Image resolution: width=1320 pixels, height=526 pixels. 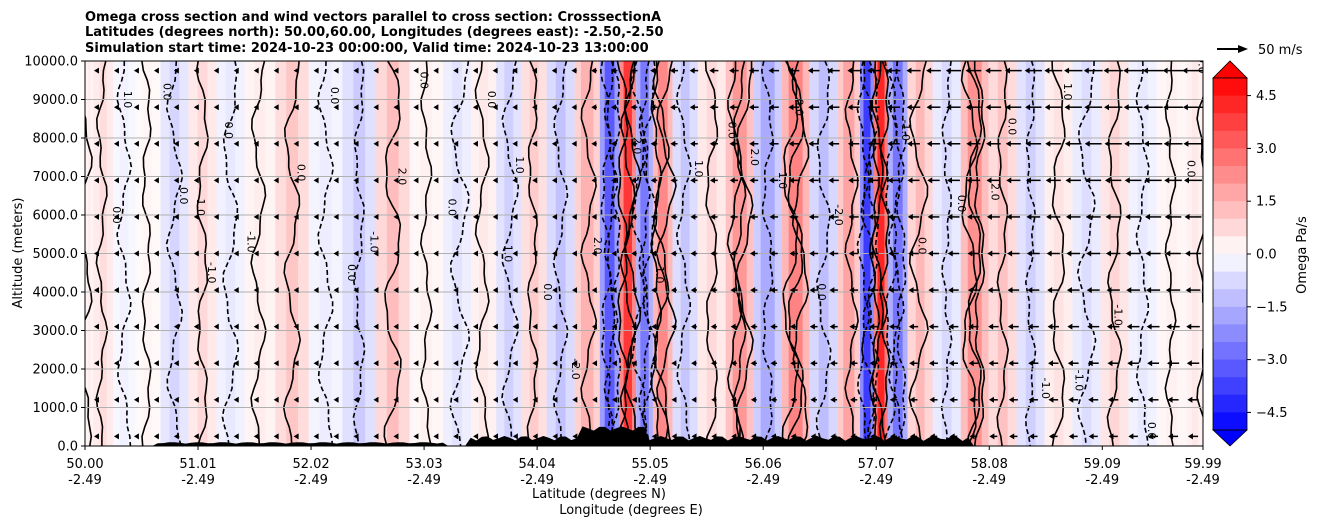 I want to click on colorbar-tick-label: −4.5, so click(x=1272, y=413).